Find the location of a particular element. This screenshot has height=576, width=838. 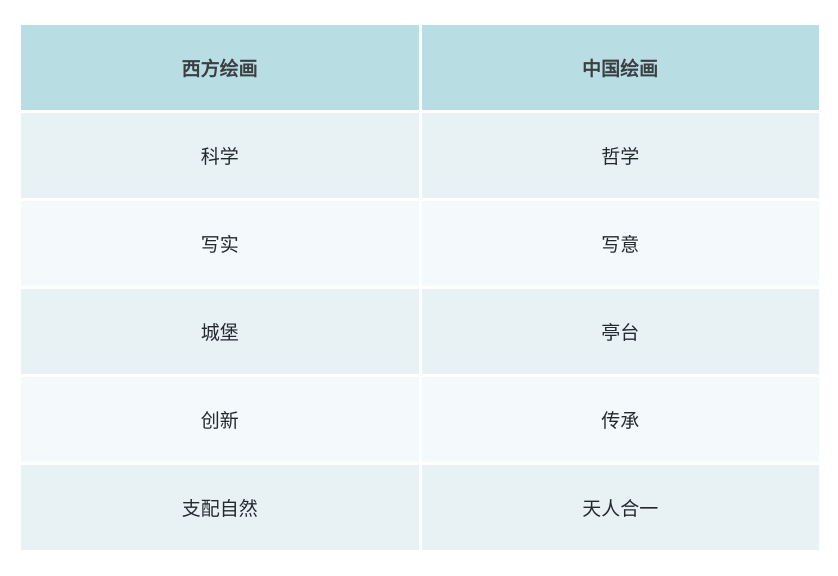

table-row: 城堡 亭台 is located at coordinates (420, 331).